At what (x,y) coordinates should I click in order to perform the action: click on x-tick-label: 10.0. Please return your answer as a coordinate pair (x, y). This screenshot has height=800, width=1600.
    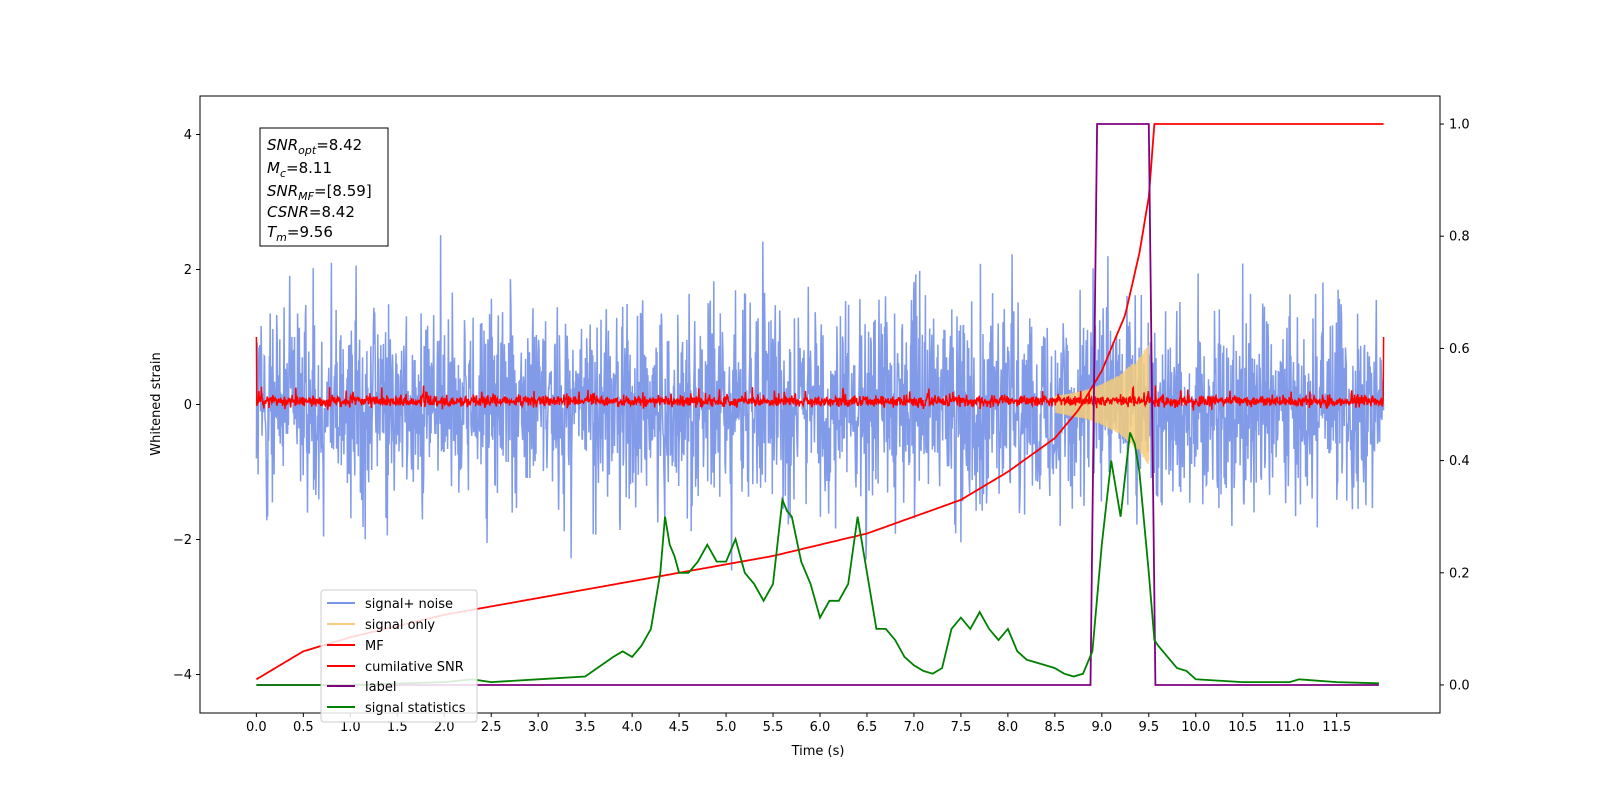
    Looking at the image, I should click on (1195, 727).